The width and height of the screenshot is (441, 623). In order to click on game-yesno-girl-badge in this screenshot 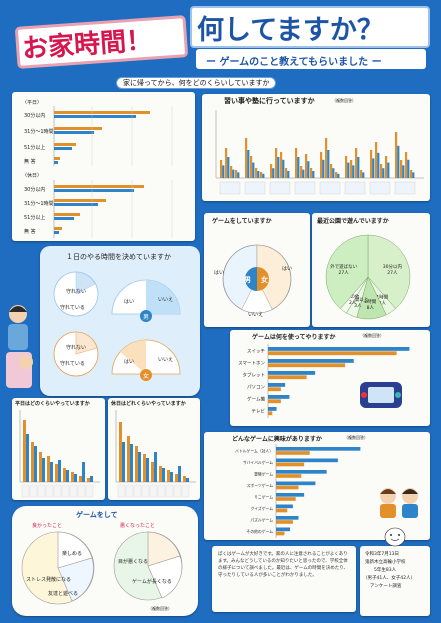, I will do `click(263, 279)`.